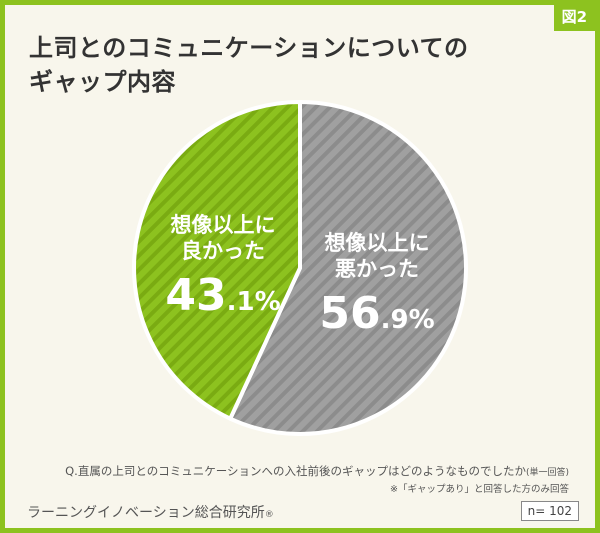  I want to click on registered-mark: ®, so click(269, 515).